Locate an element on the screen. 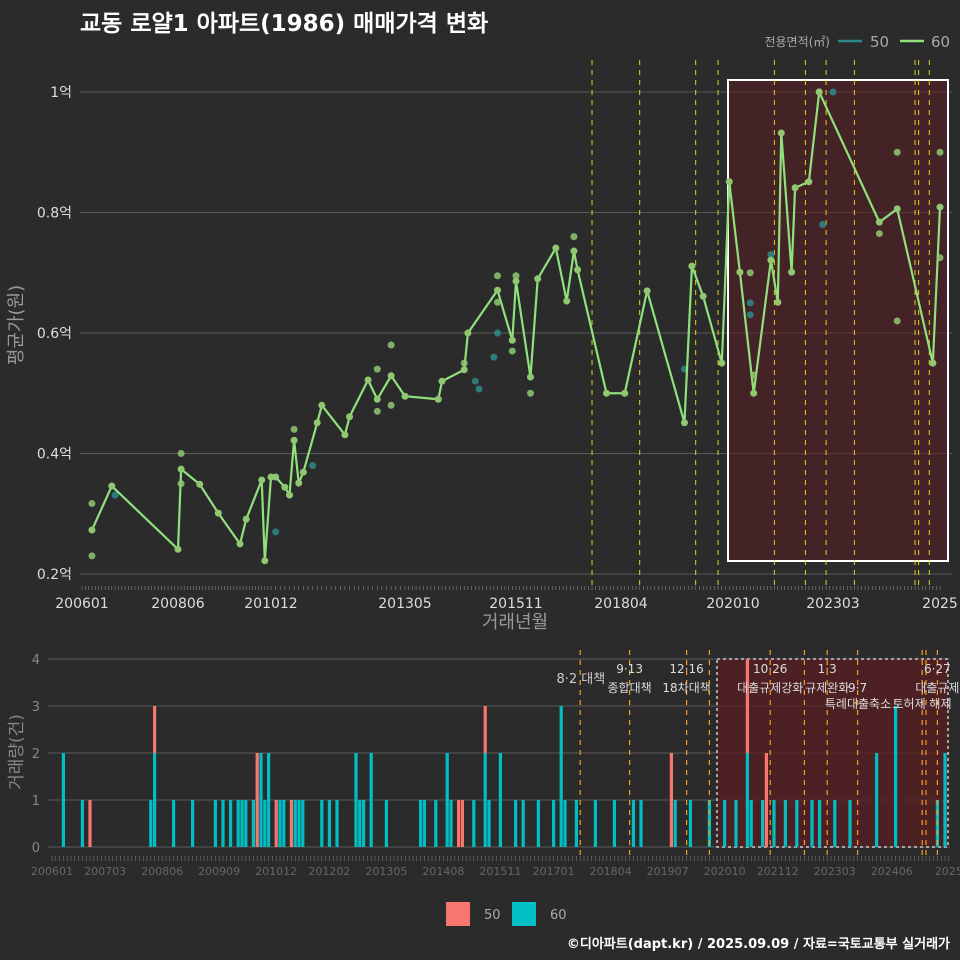 Image resolution: width=960 pixels, height=960 pixels. x-tick-label: 200703 is located at coordinates (105, 871).